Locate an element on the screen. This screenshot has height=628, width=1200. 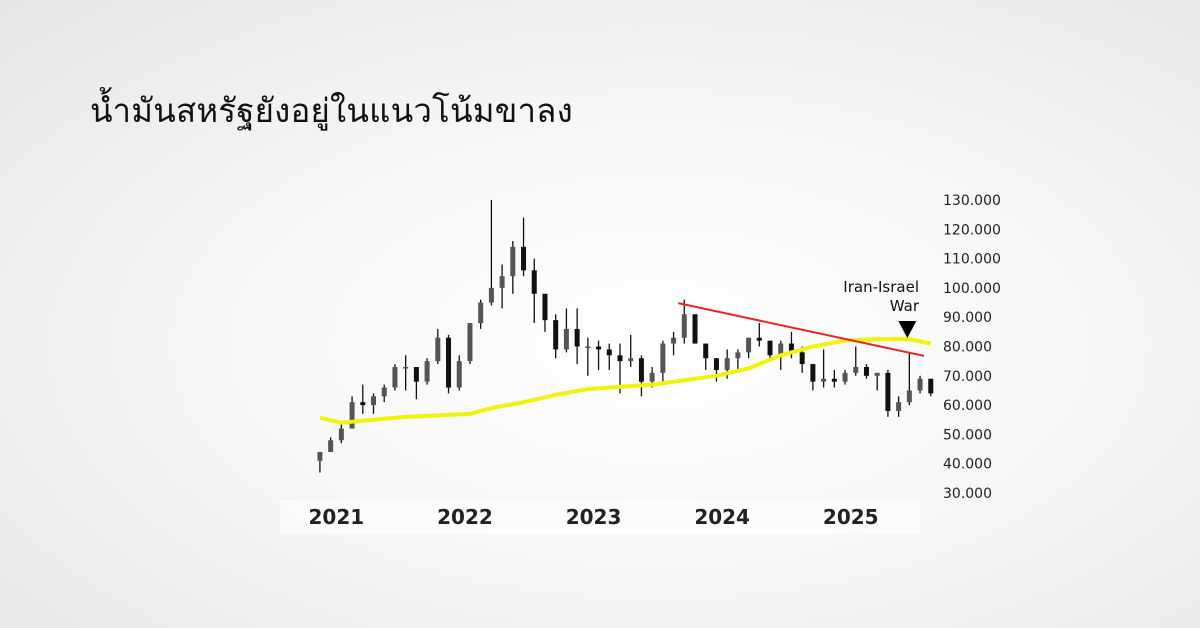
y-tick-label: 110.000 is located at coordinates (972, 260).